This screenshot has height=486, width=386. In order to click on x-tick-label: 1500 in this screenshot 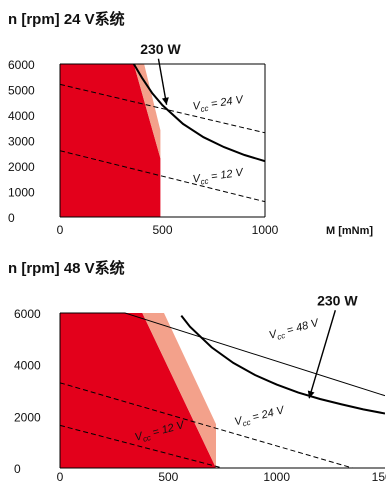, I will do `click(379, 477)`.